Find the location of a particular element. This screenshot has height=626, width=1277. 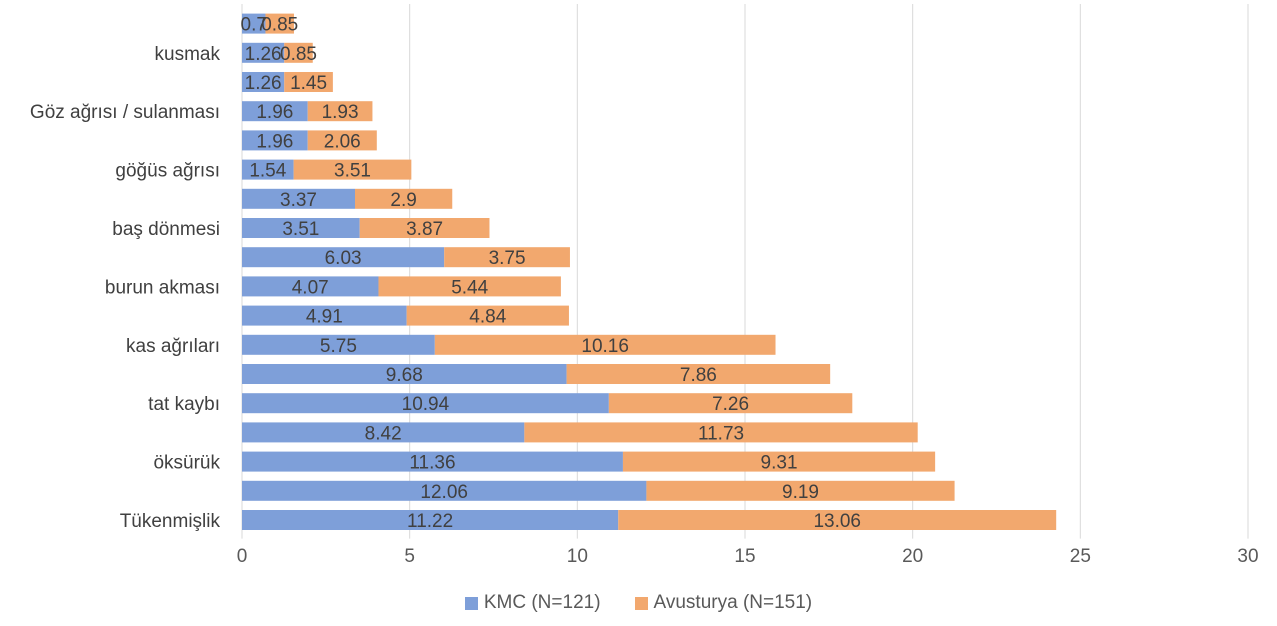

data-label-kmc-5: 1.54 is located at coordinates (267, 171).